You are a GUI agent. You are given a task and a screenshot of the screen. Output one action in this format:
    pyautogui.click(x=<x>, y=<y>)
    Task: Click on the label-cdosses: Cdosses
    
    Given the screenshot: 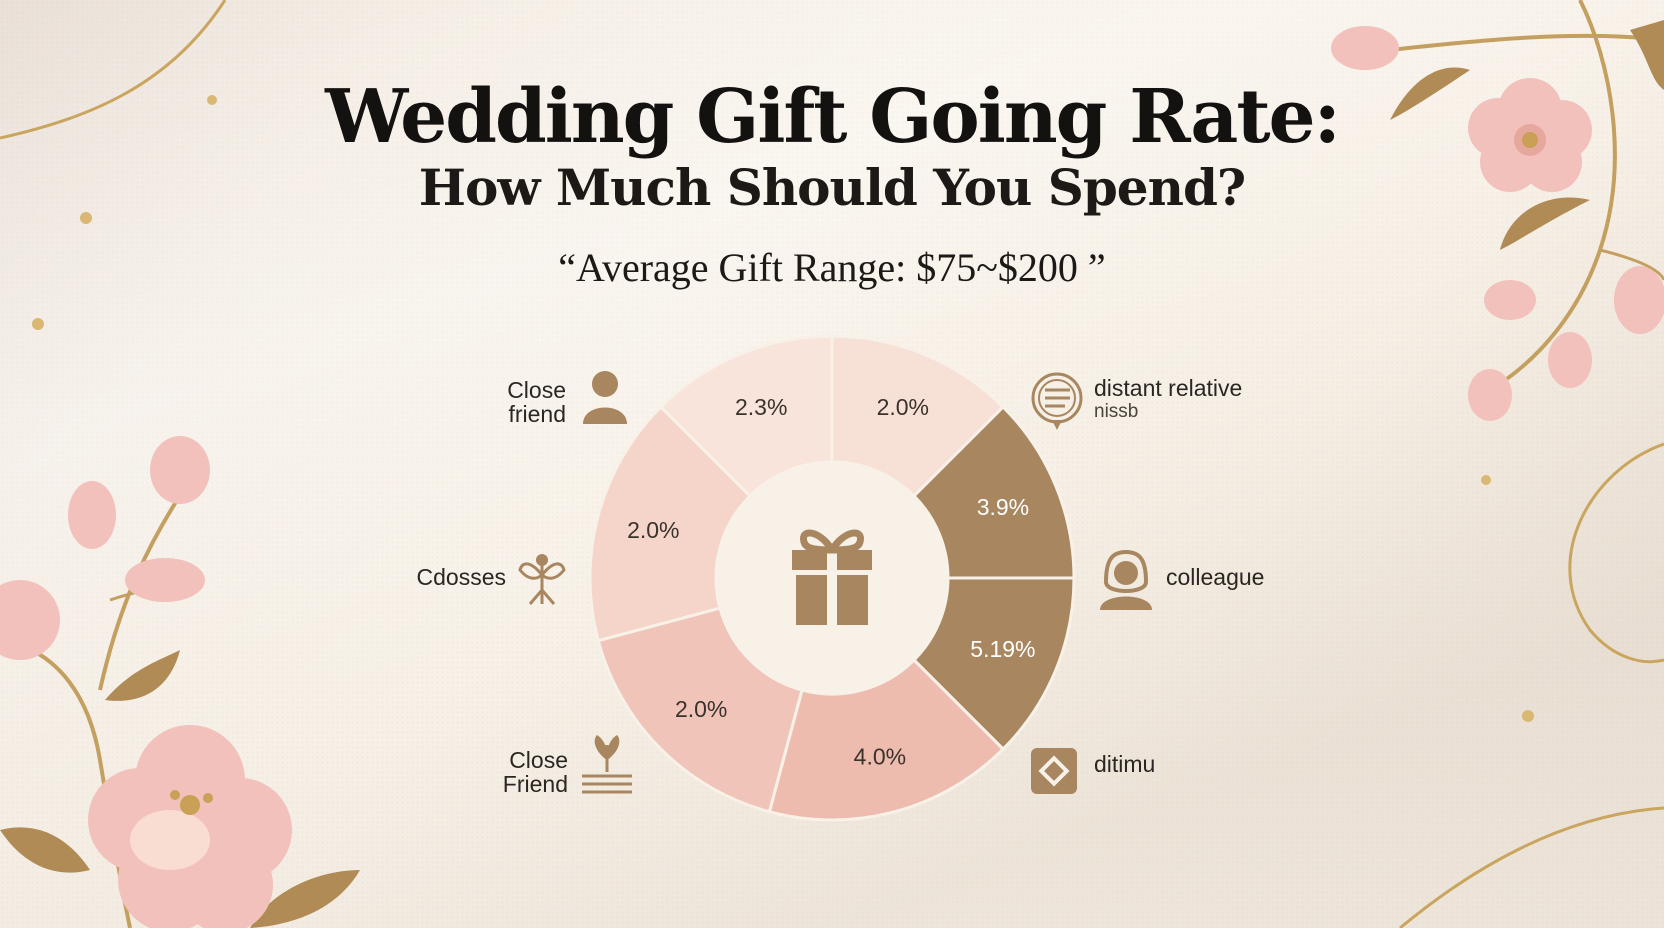 What is the action you would take?
    pyautogui.click(x=461, y=577)
    